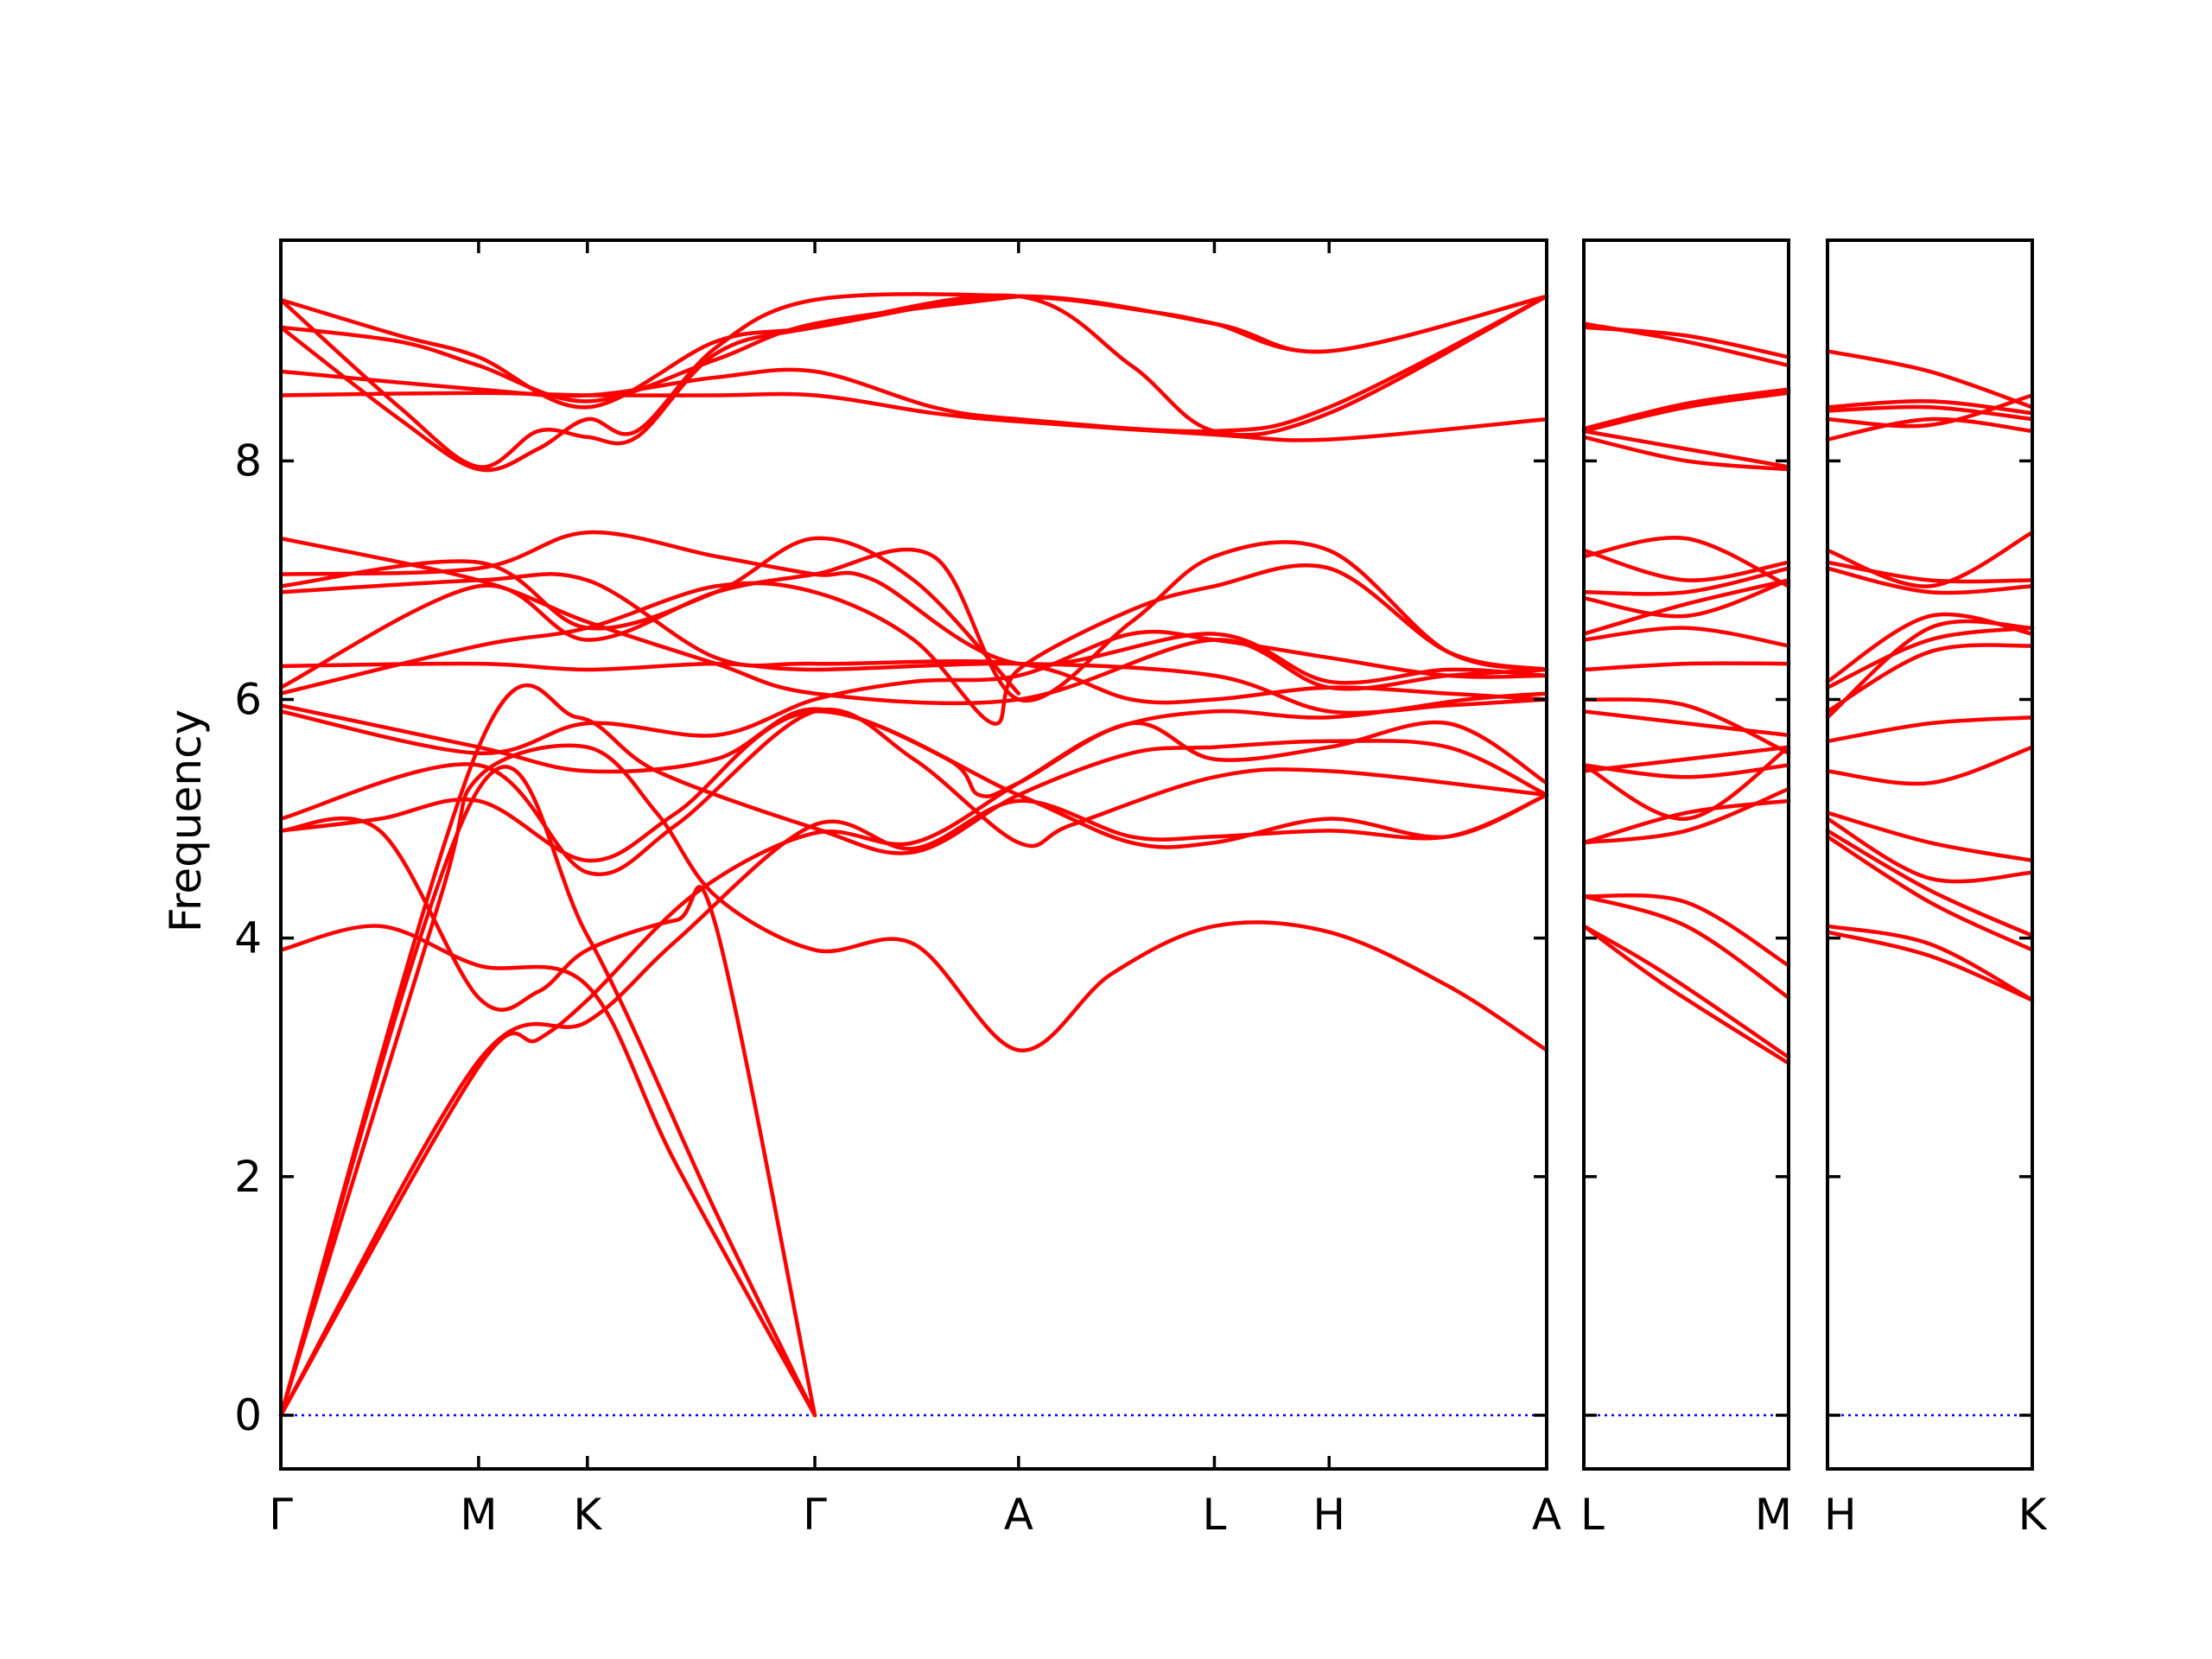  I want to click on y-tick-label: 8, so click(248, 460).